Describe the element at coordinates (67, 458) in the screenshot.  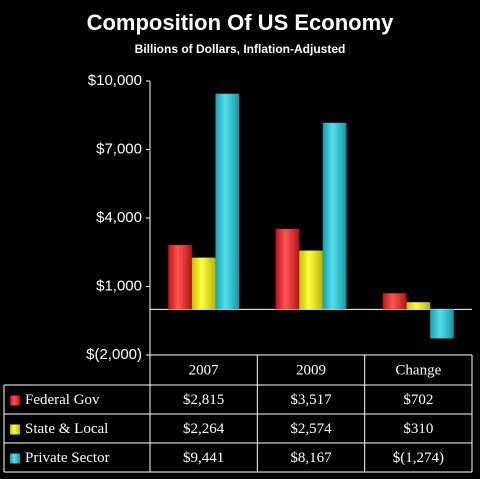
I see `legend-label: Private Sector` at that location.